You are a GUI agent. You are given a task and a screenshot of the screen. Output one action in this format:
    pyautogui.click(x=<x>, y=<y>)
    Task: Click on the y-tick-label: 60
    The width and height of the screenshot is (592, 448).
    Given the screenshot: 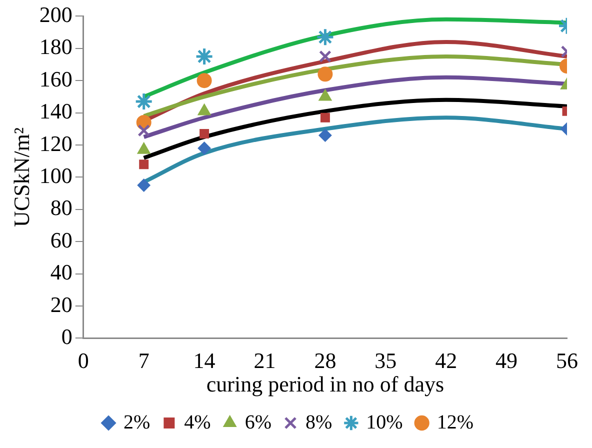 What is the action you would take?
    pyautogui.click(x=61, y=239)
    